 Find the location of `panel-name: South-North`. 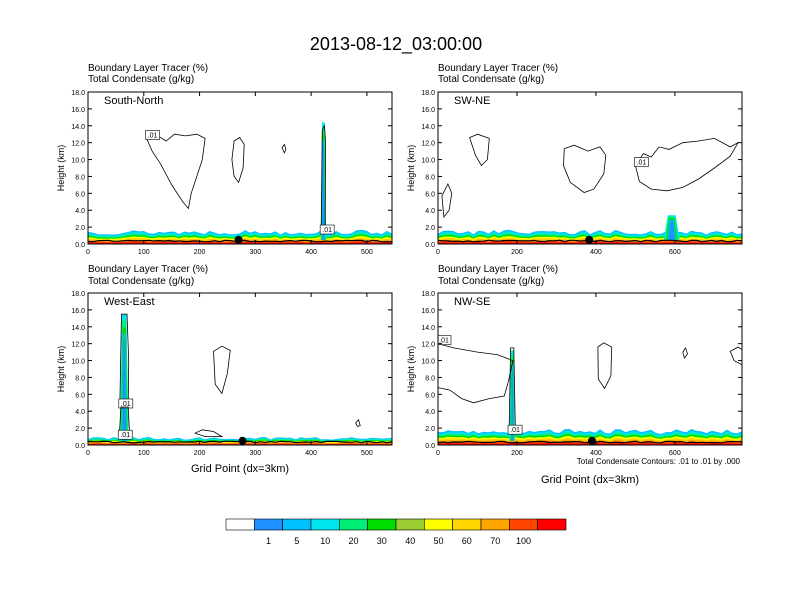

panel-name: South-North is located at coordinates (133, 101).